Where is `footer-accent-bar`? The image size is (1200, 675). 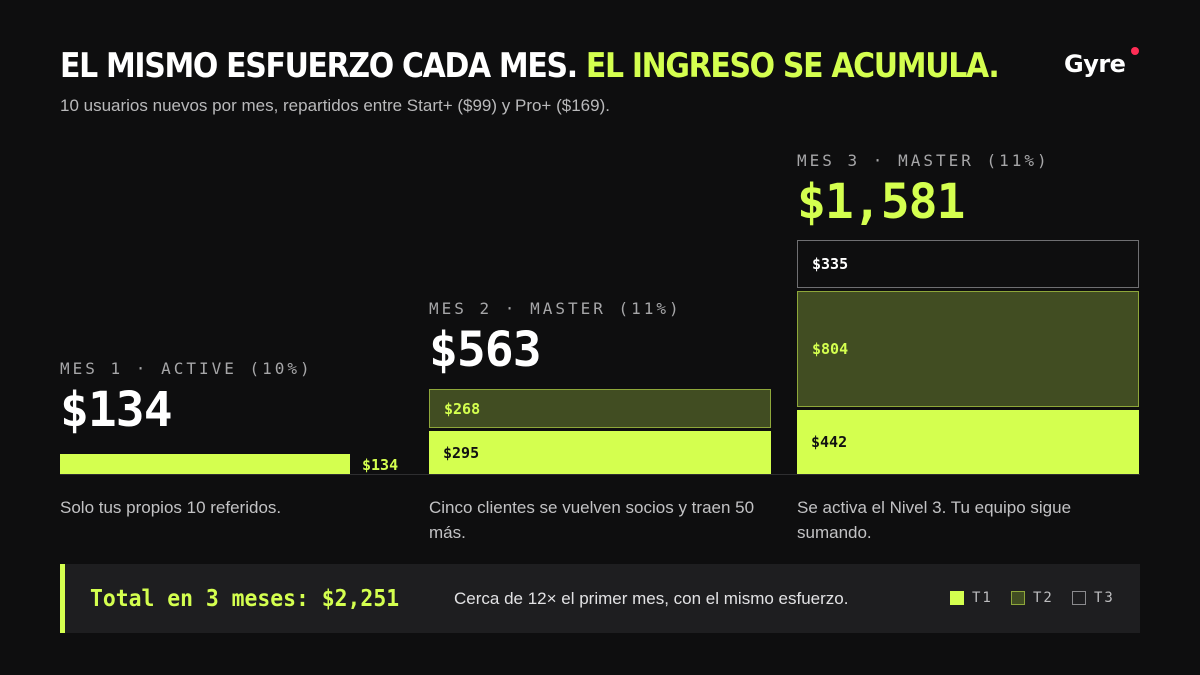
footer-accent-bar is located at coordinates (62, 598).